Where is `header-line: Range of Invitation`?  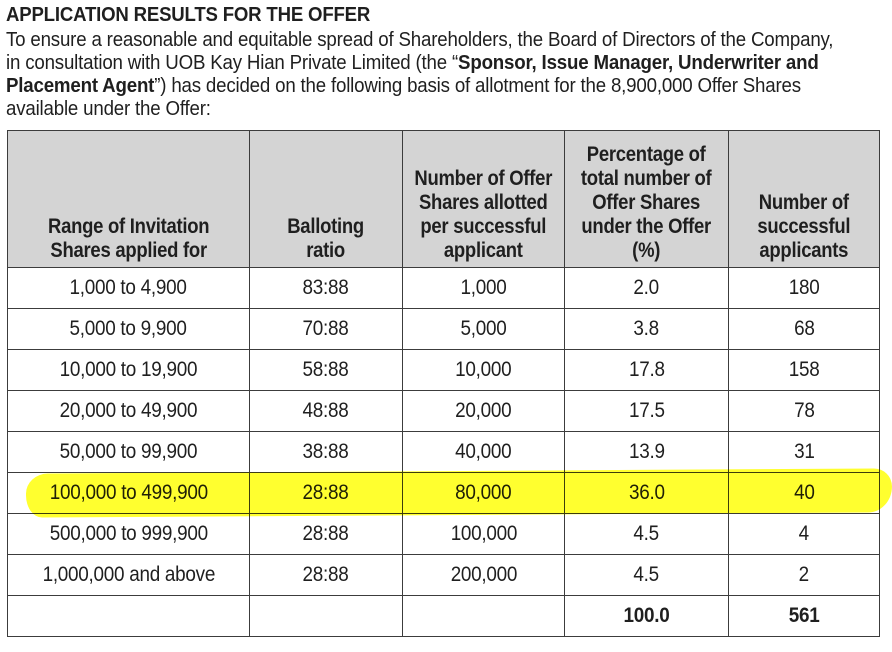 header-line: Range of Invitation is located at coordinates (128, 226).